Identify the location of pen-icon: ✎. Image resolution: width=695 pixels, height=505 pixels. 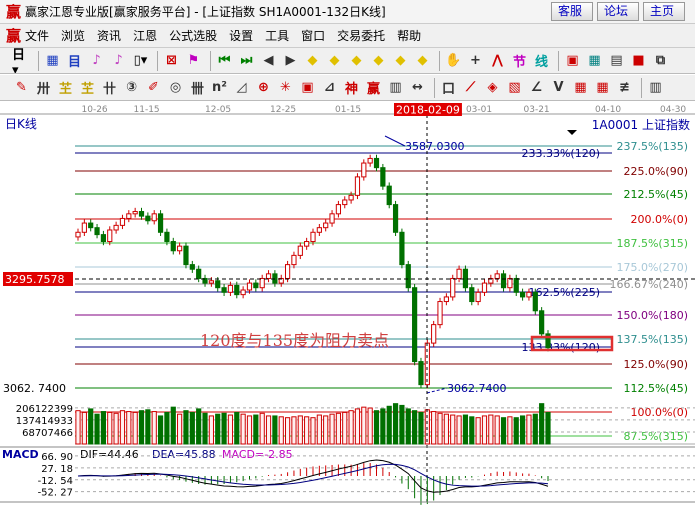
(21, 87).